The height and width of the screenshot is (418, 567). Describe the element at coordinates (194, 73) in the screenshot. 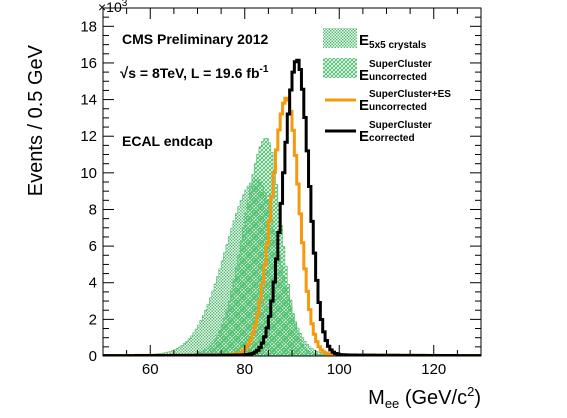

I see `lumi-label: √s = 8TeV, L = 19.6 fb-1` at that location.